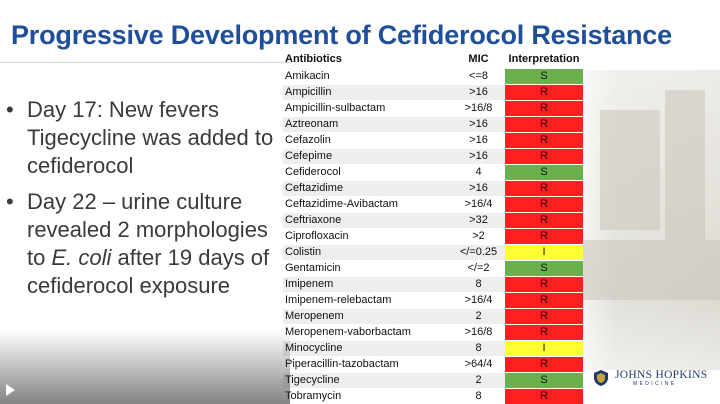 Image resolution: width=720 pixels, height=404 pixels. I want to click on antibiotic-cell: Tobramycin, so click(367, 396).